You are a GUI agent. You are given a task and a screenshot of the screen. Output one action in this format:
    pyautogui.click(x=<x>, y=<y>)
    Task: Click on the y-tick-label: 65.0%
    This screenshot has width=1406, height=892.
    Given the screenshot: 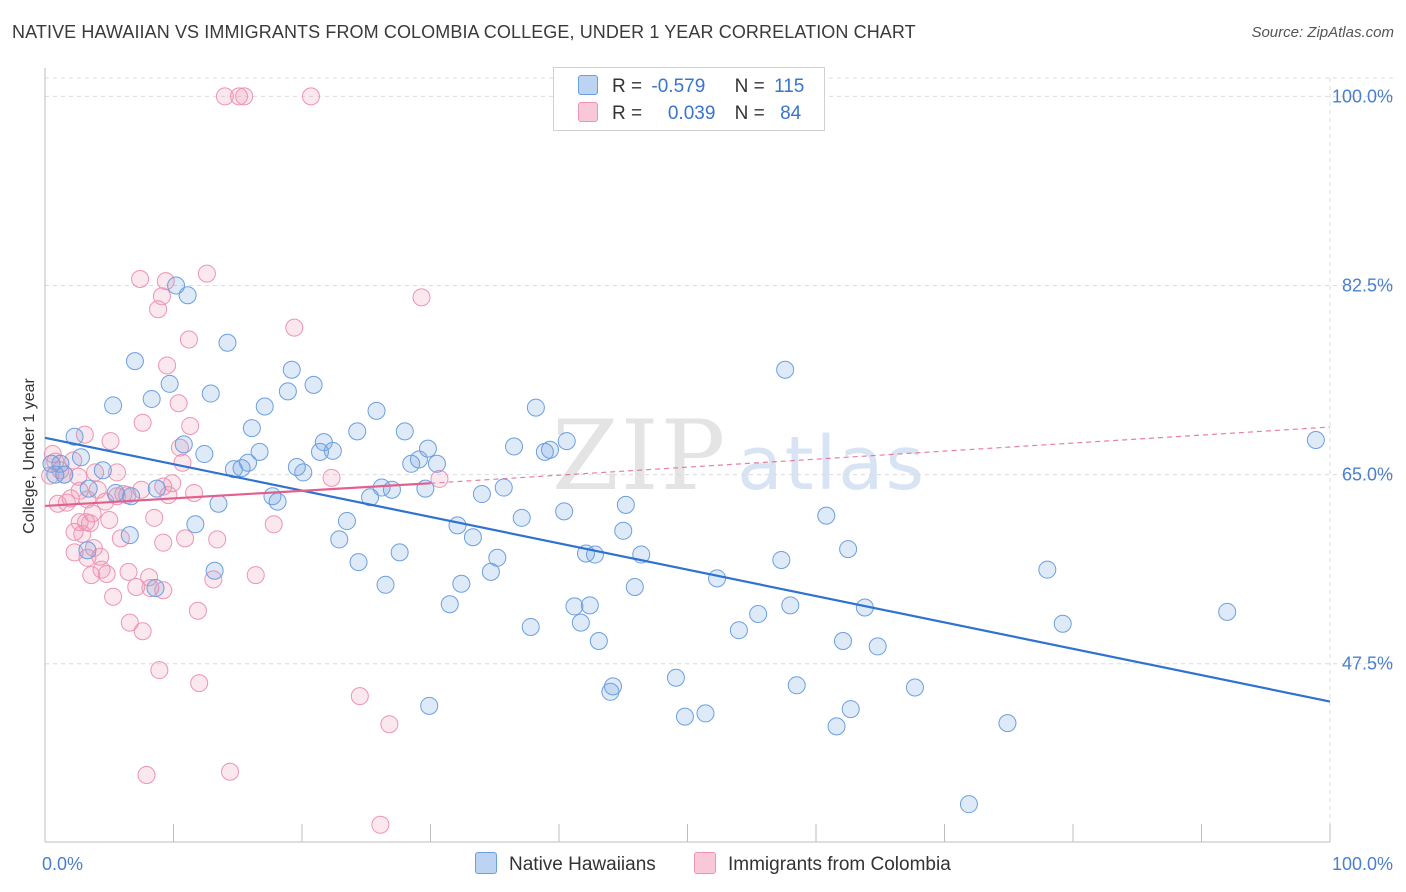 What is the action you would take?
    pyautogui.click(x=1367, y=475)
    